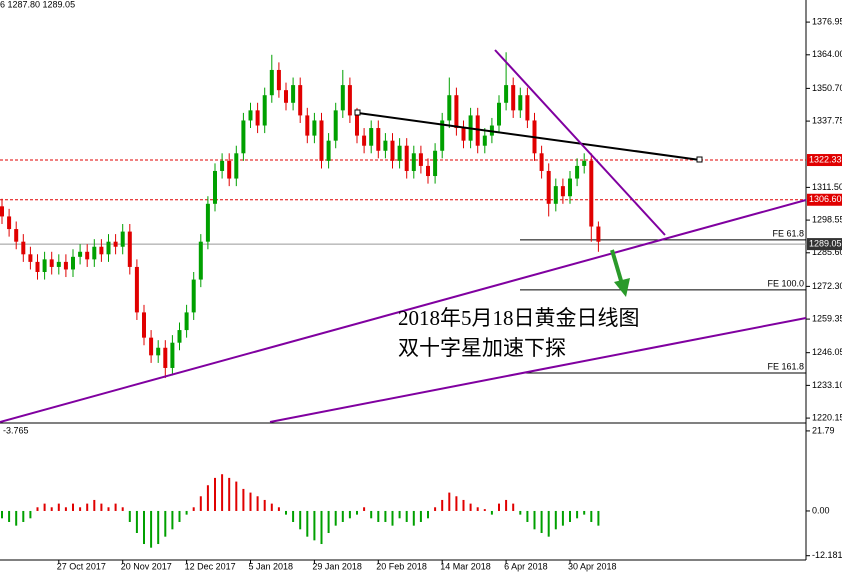 The height and width of the screenshot is (572, 842). Describe the element at coordinates (821, 510) in the screenshot. I see `y-tick-label: 0.00` at that location.